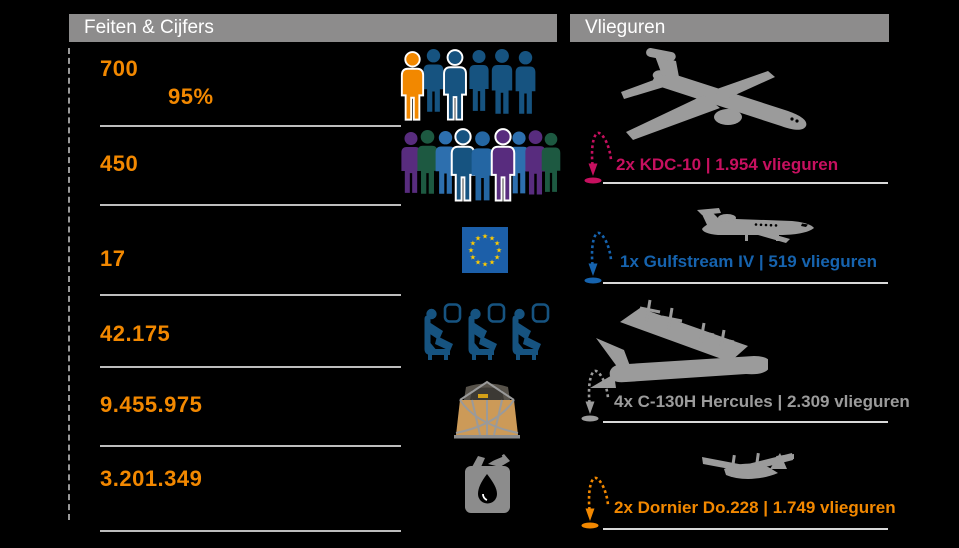 The height and width of the screenshot is (548, 959). I want to click on fact-value-700: 700, so click(119, 68).